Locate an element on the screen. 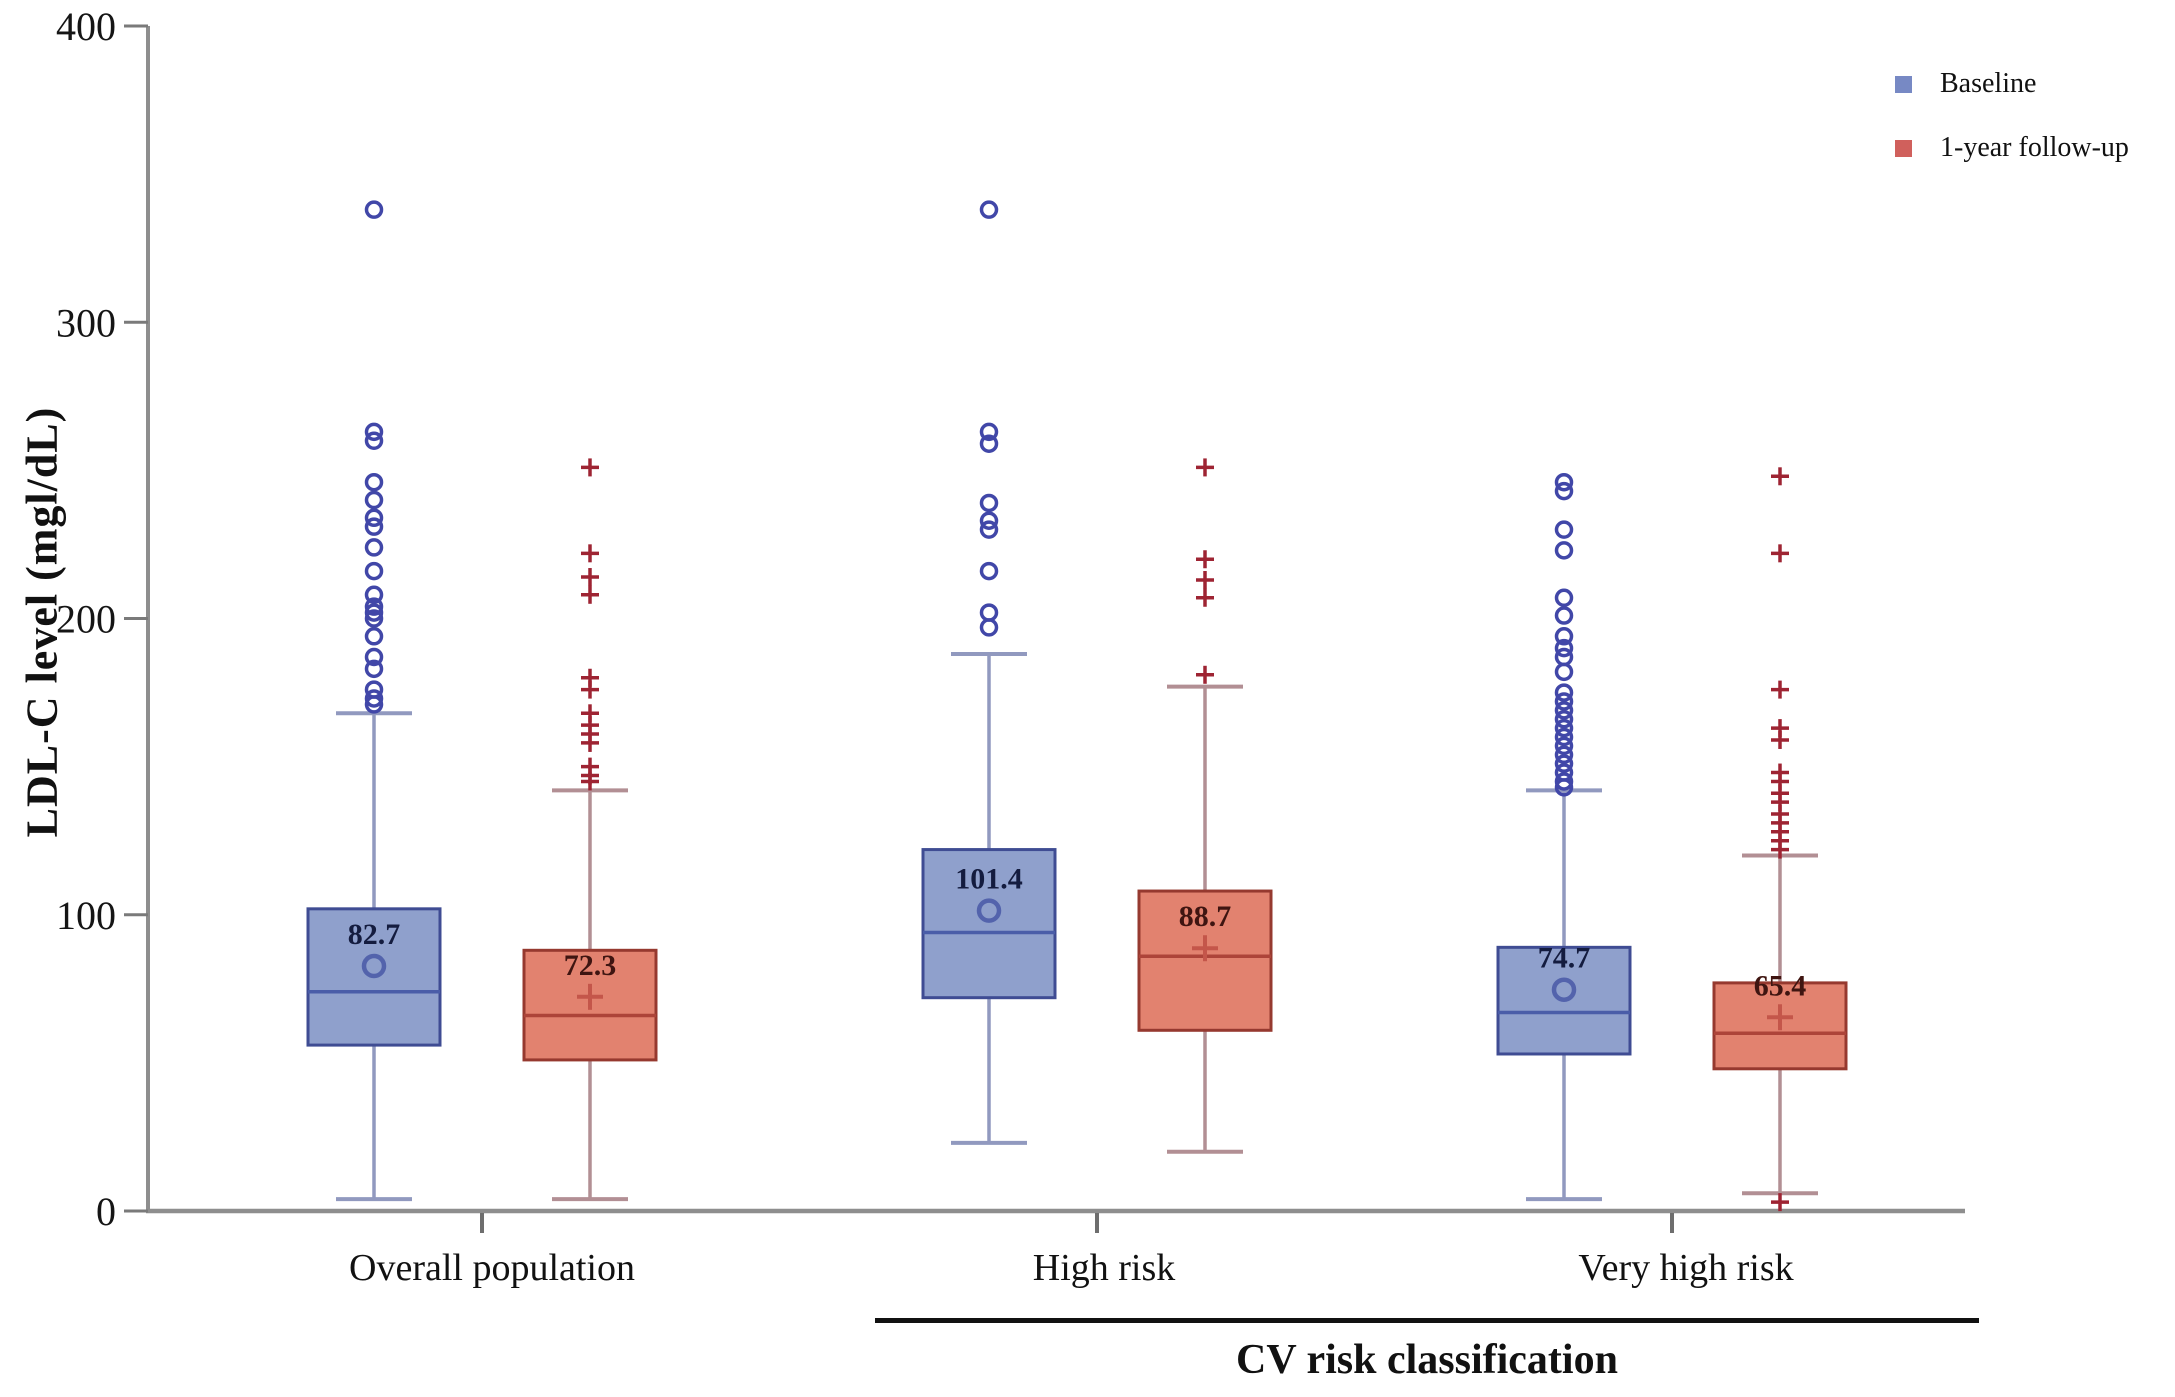 Image resolution: width=2175 pixels, height=1397 pixels. box-baseline-high-risk: 101.4 is located at coordinates (989, 672).